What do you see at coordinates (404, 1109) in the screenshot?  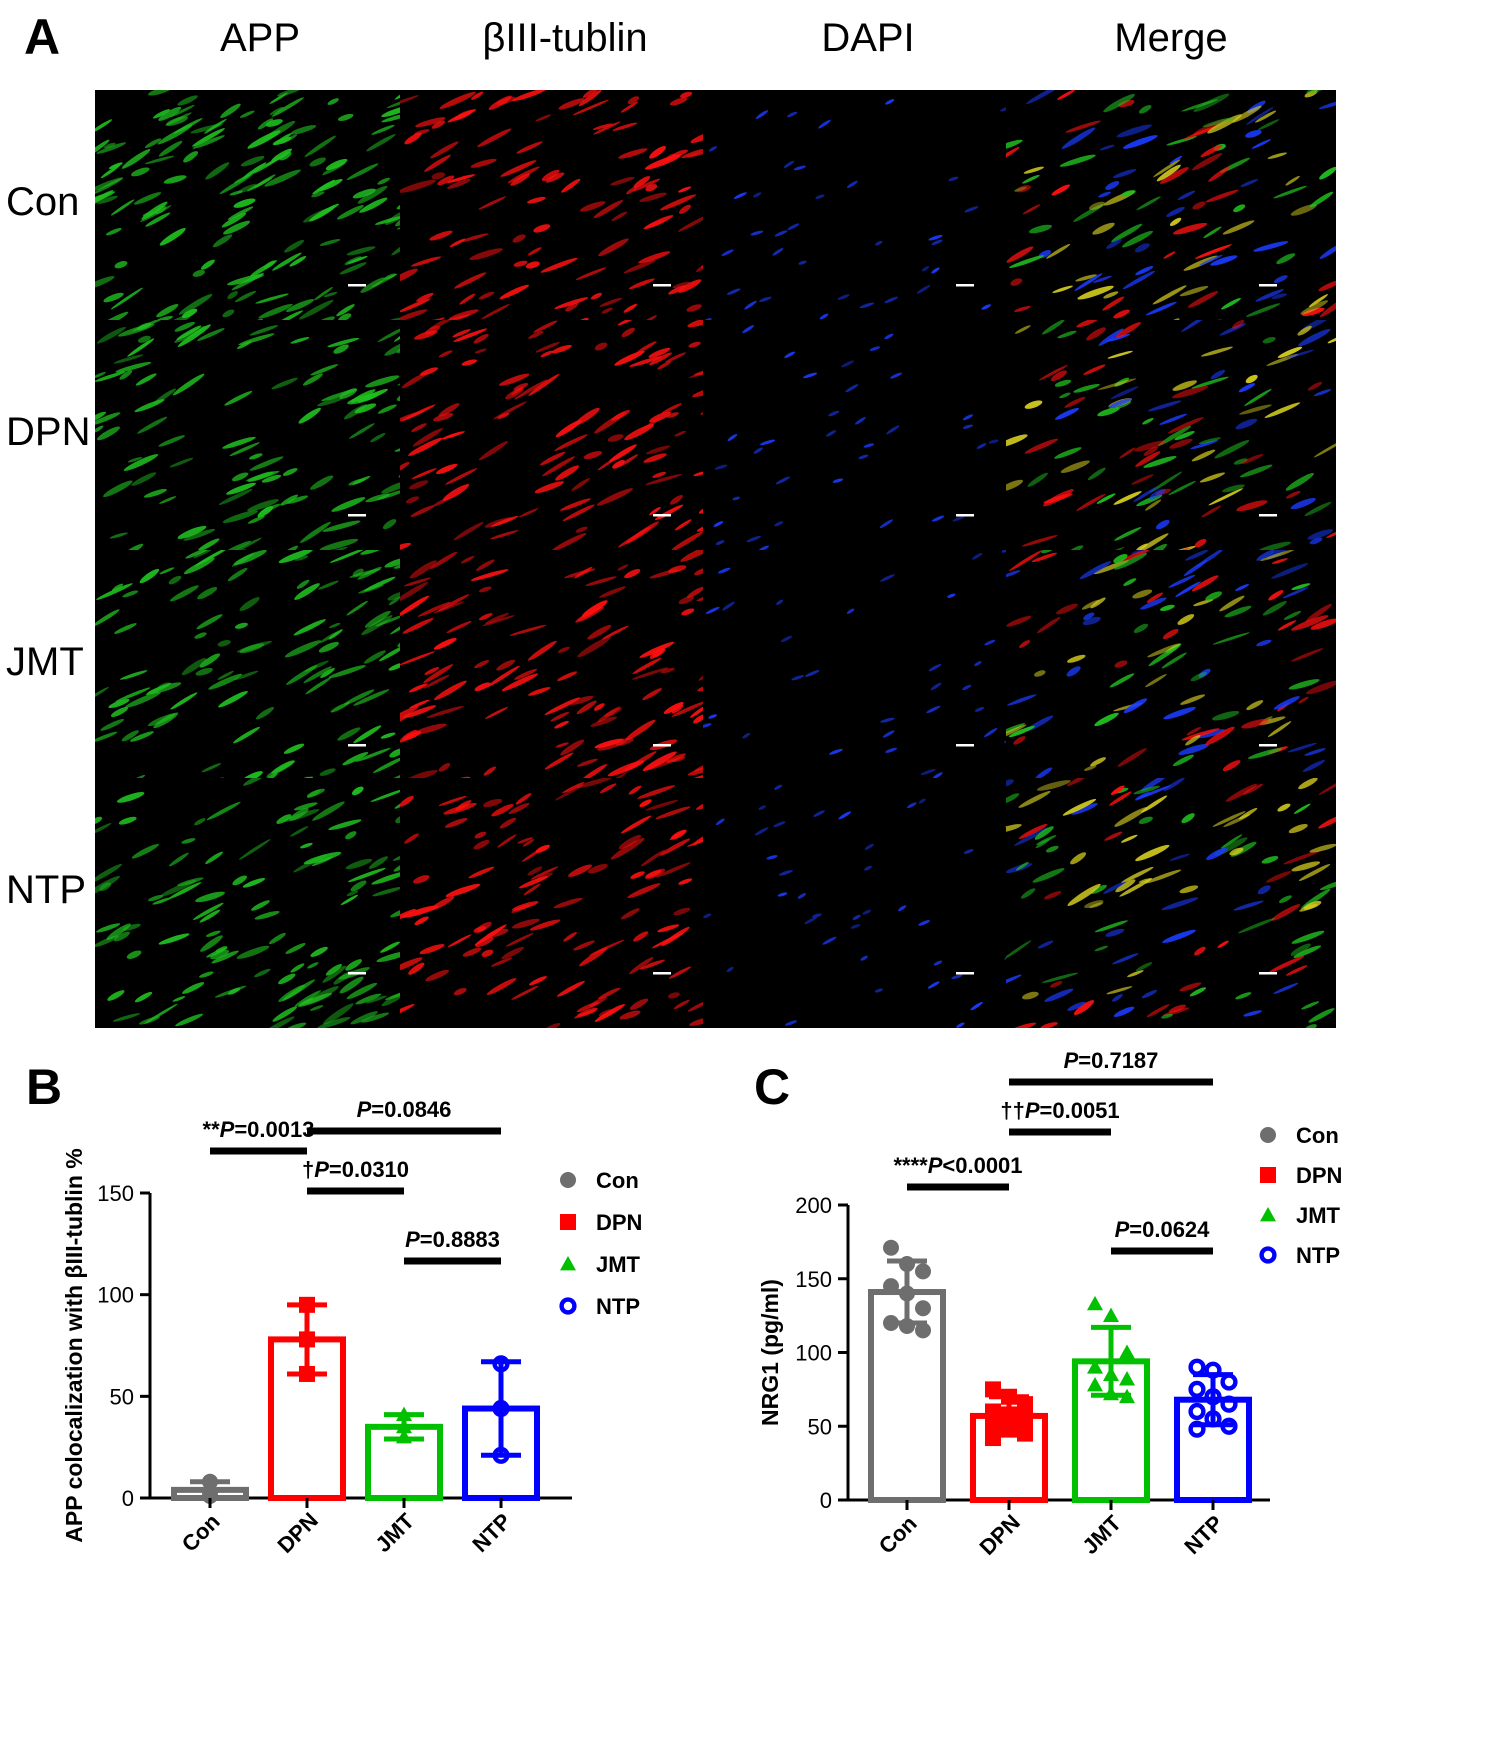 I see `significance-label: P=0.0846` at bounding box center [404, 1109].